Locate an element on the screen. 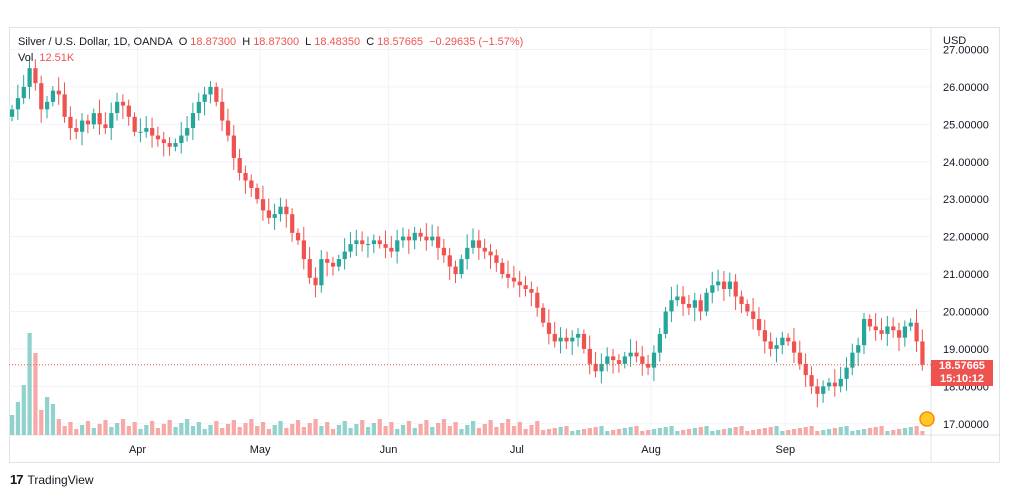  open-label: O is located at coordinates (183, 42).